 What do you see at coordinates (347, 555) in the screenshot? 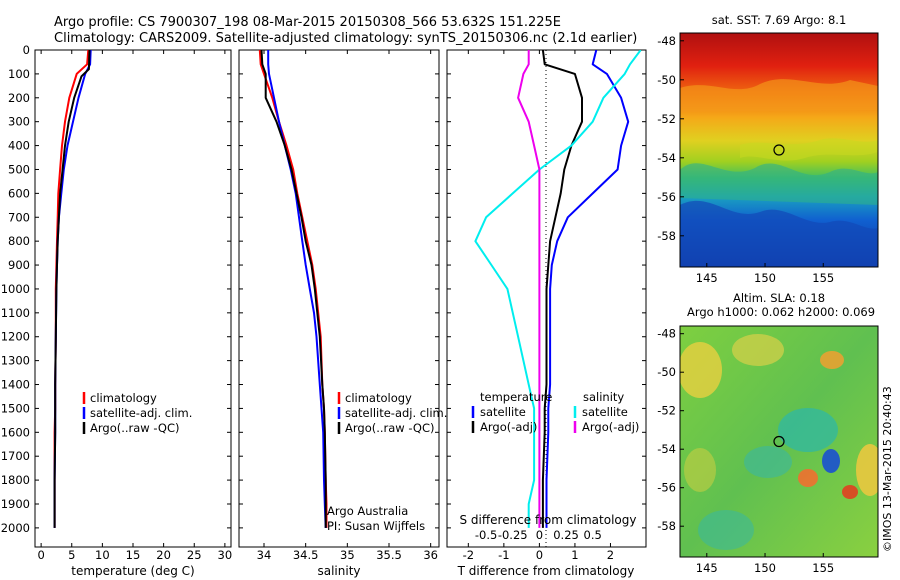
I see `x-tick-label: 35` at bounding box center [347, 555].